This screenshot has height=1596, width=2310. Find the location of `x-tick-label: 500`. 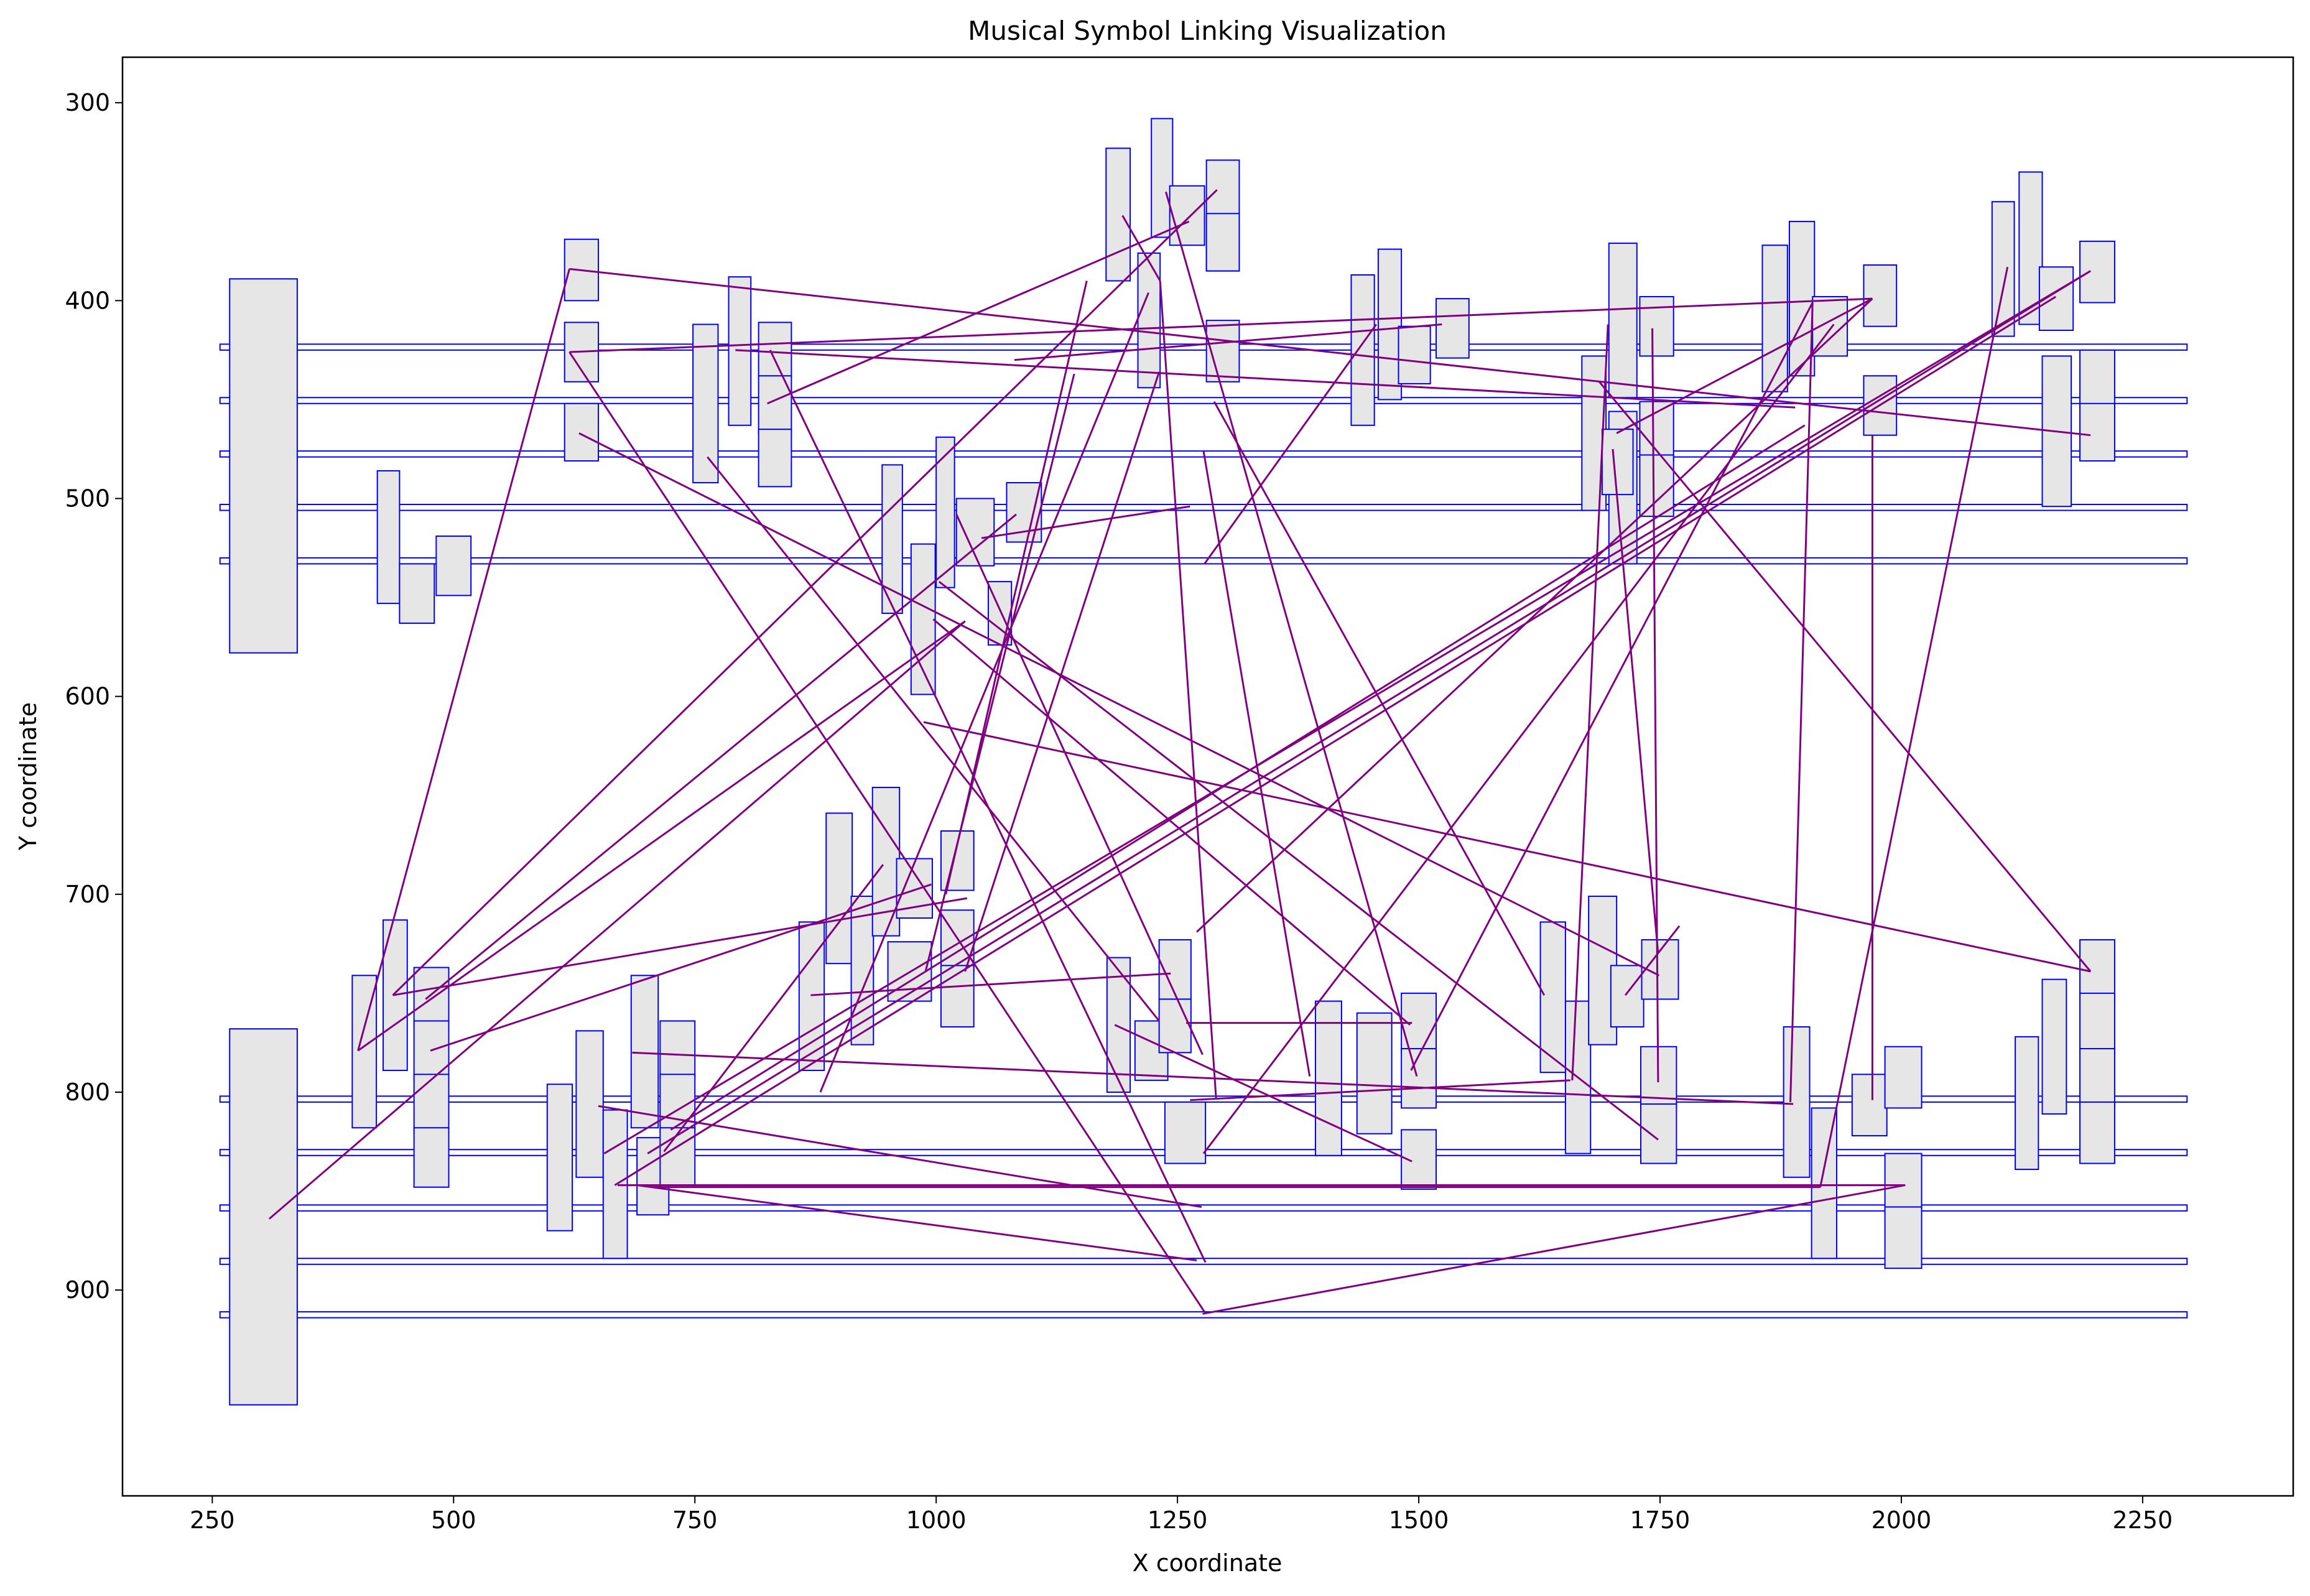

x-tick-label: 500 is located at coordinates (453, 1520).